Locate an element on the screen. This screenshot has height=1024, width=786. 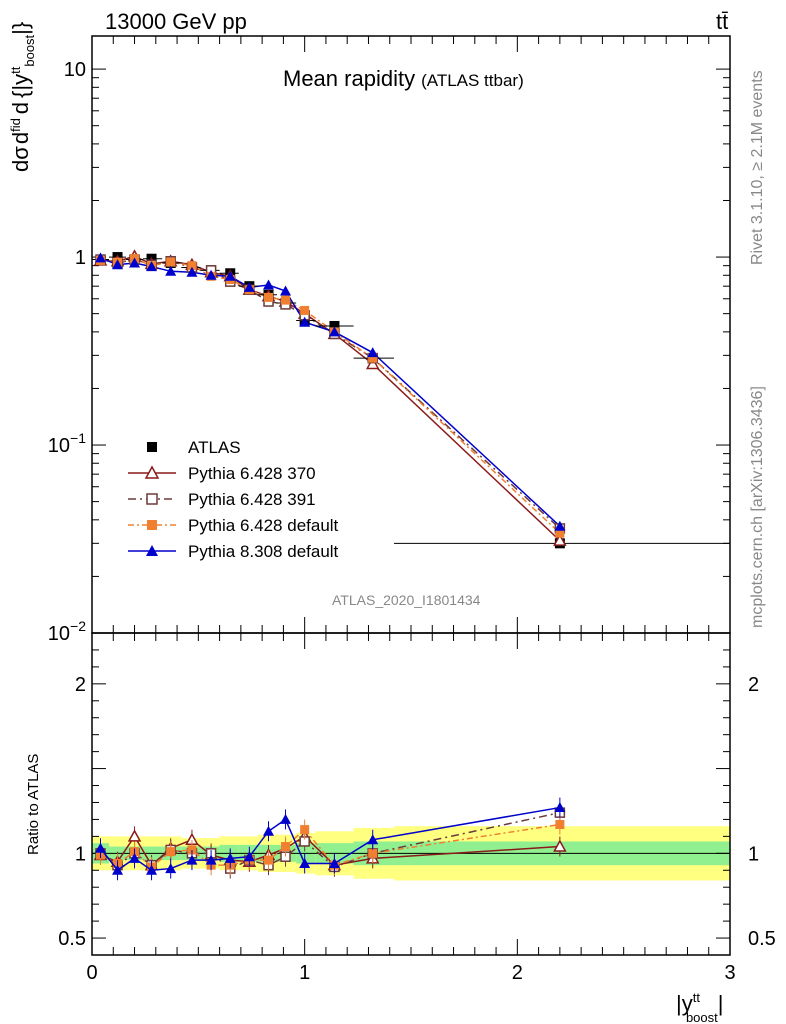
legend-label: Pythia 6.428 370 is located at coordinates (252, 473).